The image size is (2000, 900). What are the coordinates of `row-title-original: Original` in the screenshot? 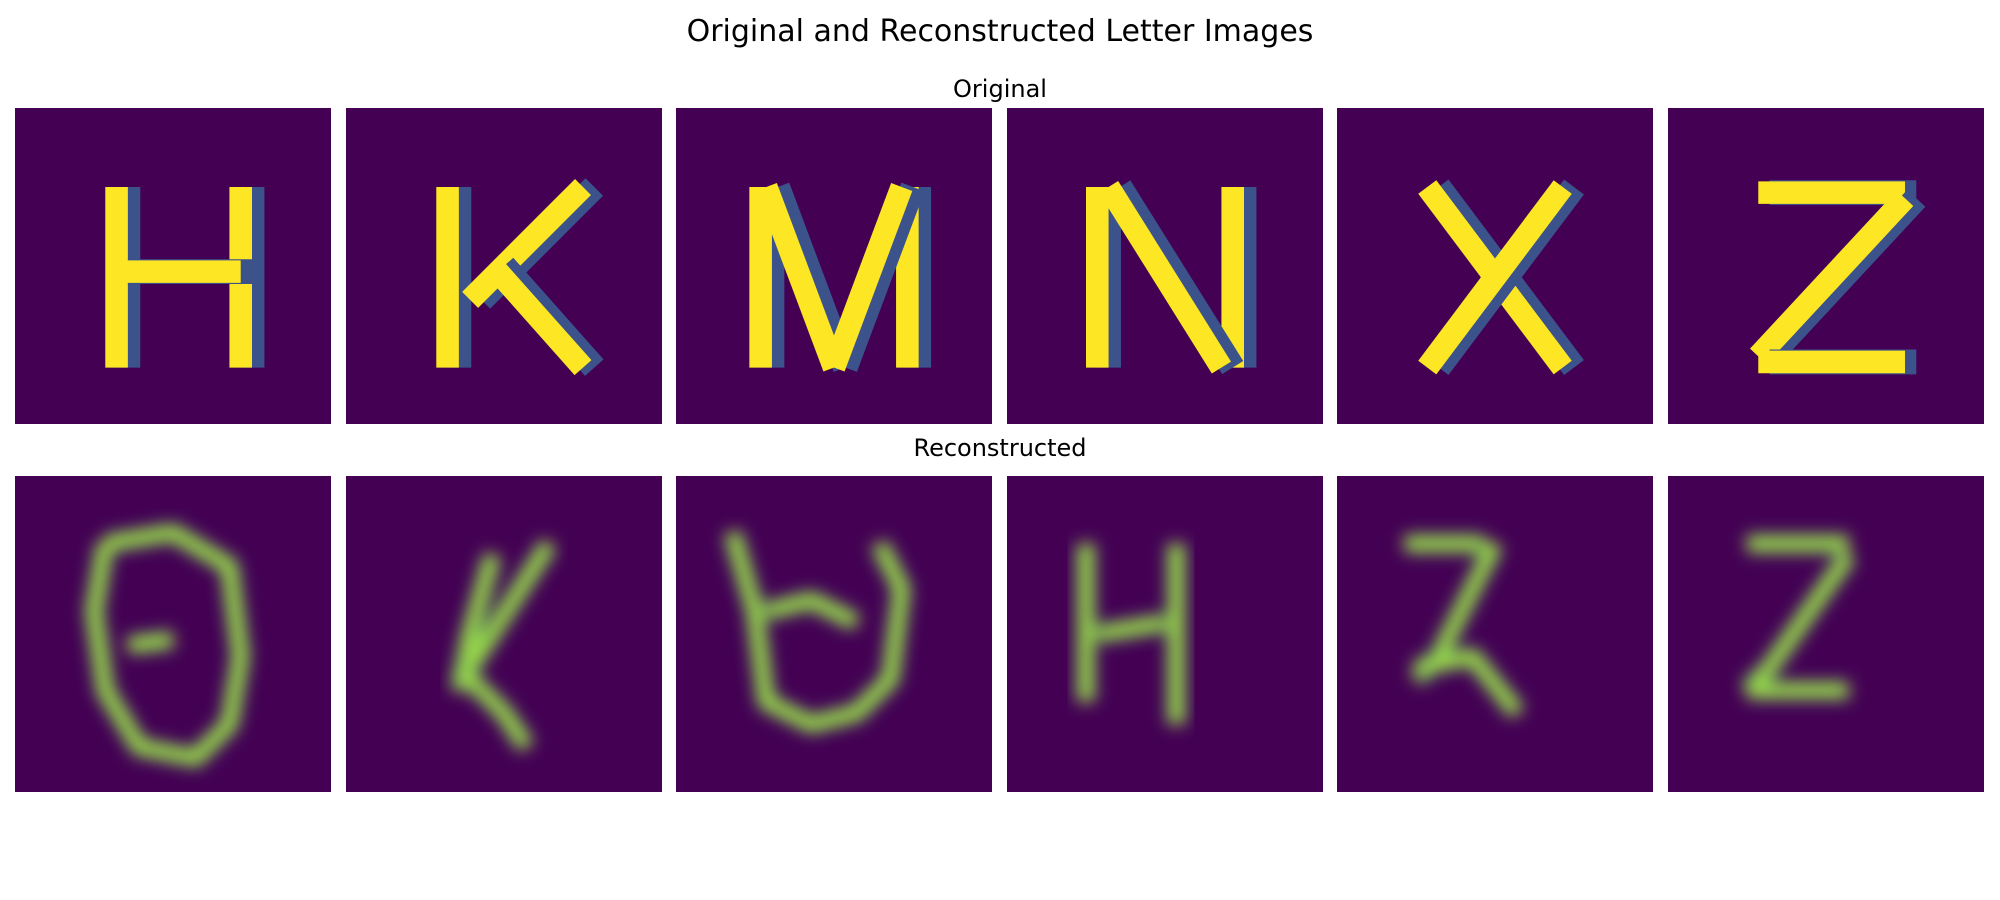 It's located at (1000, 89).